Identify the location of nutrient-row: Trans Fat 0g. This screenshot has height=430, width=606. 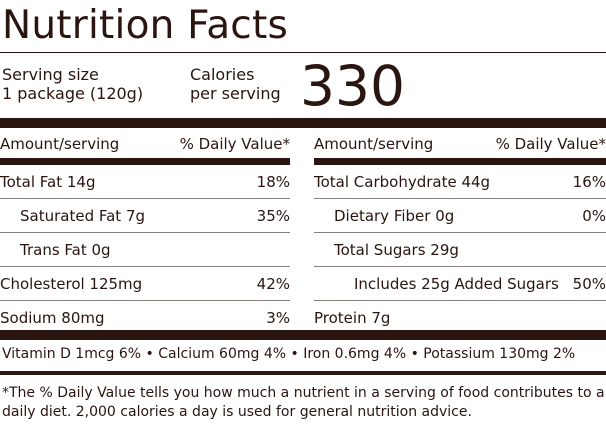
(145, 249).